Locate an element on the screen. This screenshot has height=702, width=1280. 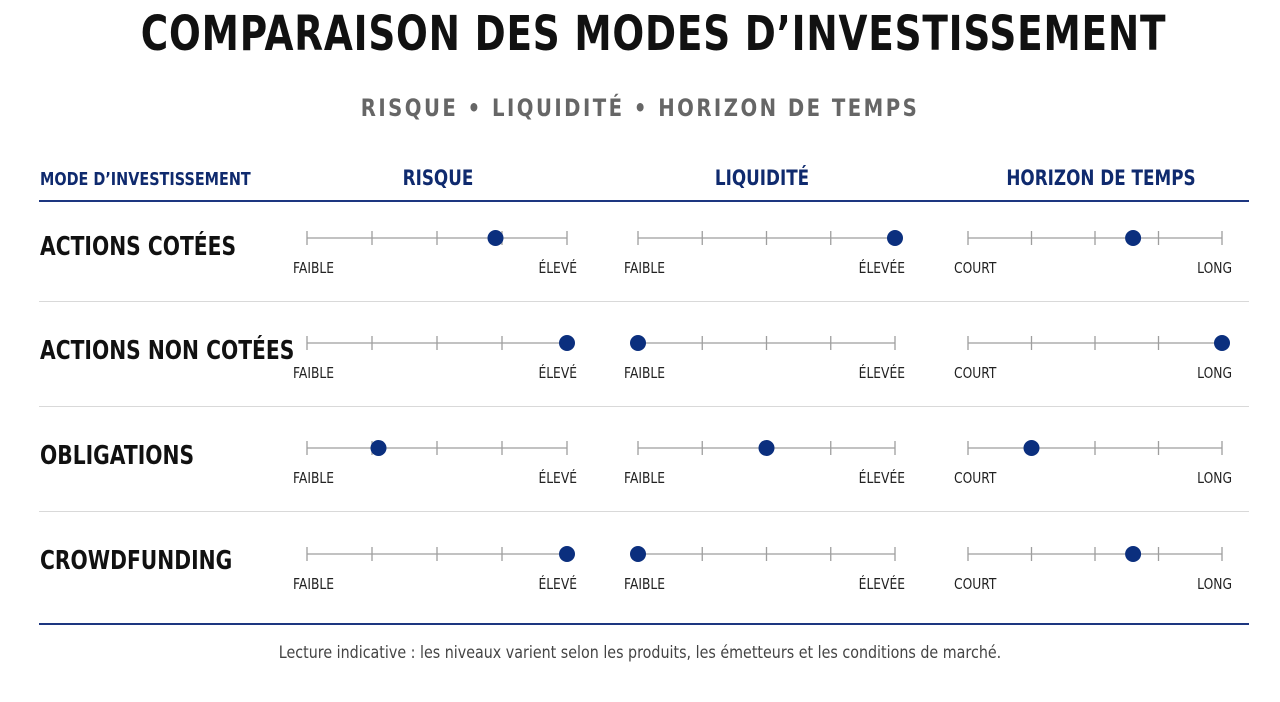
page-title: COMPARAISON DES MODES D’INVESTISSEMENT is located at coordinates (653, 34).